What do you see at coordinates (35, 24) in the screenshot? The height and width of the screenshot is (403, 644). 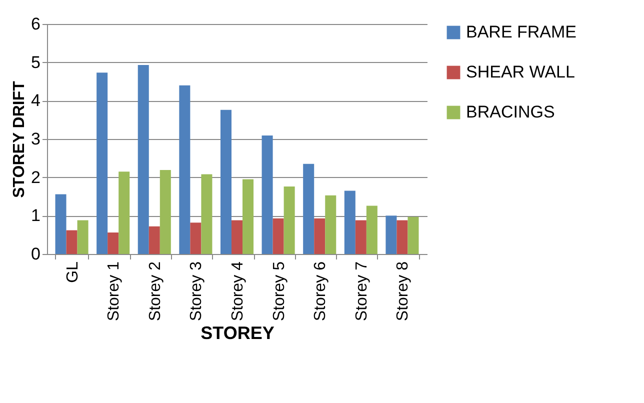 I see `y-tick-label: 6` at bounding box center [35, 24].